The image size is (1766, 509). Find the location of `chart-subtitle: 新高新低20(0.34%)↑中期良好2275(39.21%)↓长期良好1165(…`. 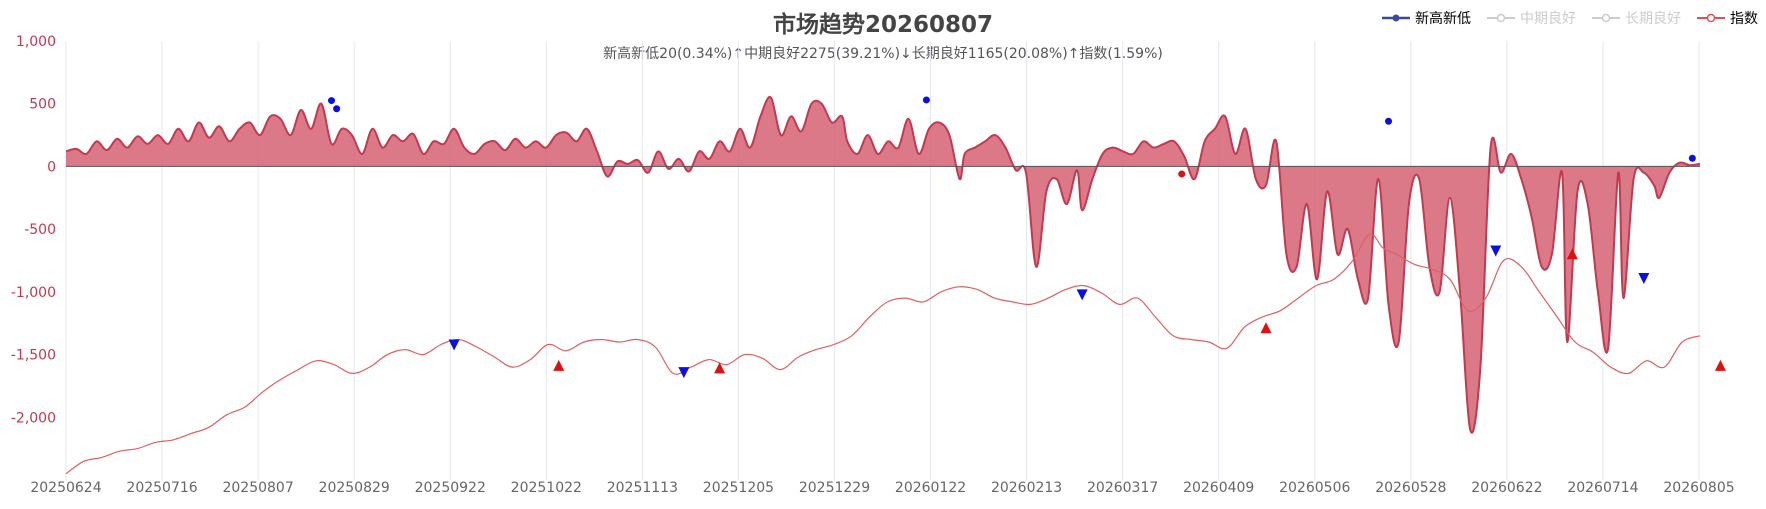

chart-subtitle: 新高新低20(0.34%)↑中期良好2275(39.21%)↓长期良好1165(… is located at coordinates (883, 54).